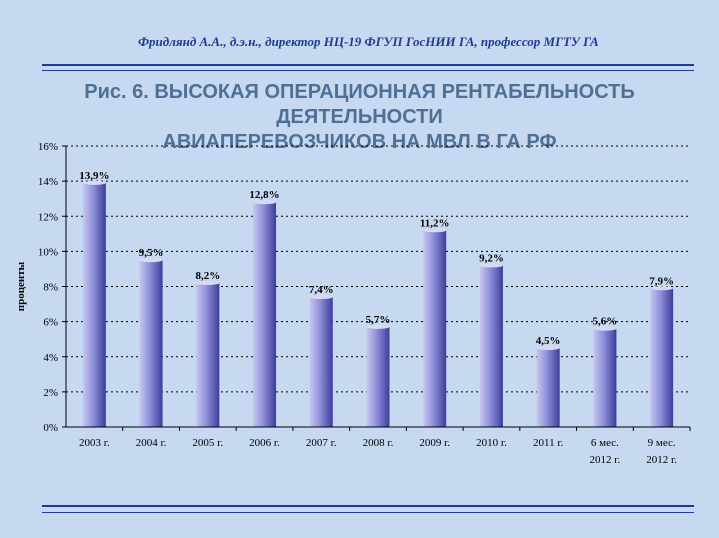 Image resolution: width=719 pixels, height=538 pixels. Describe the element at coordinates (435, 223) in the screenshot. I see `data-label: 11,2%` at that location.